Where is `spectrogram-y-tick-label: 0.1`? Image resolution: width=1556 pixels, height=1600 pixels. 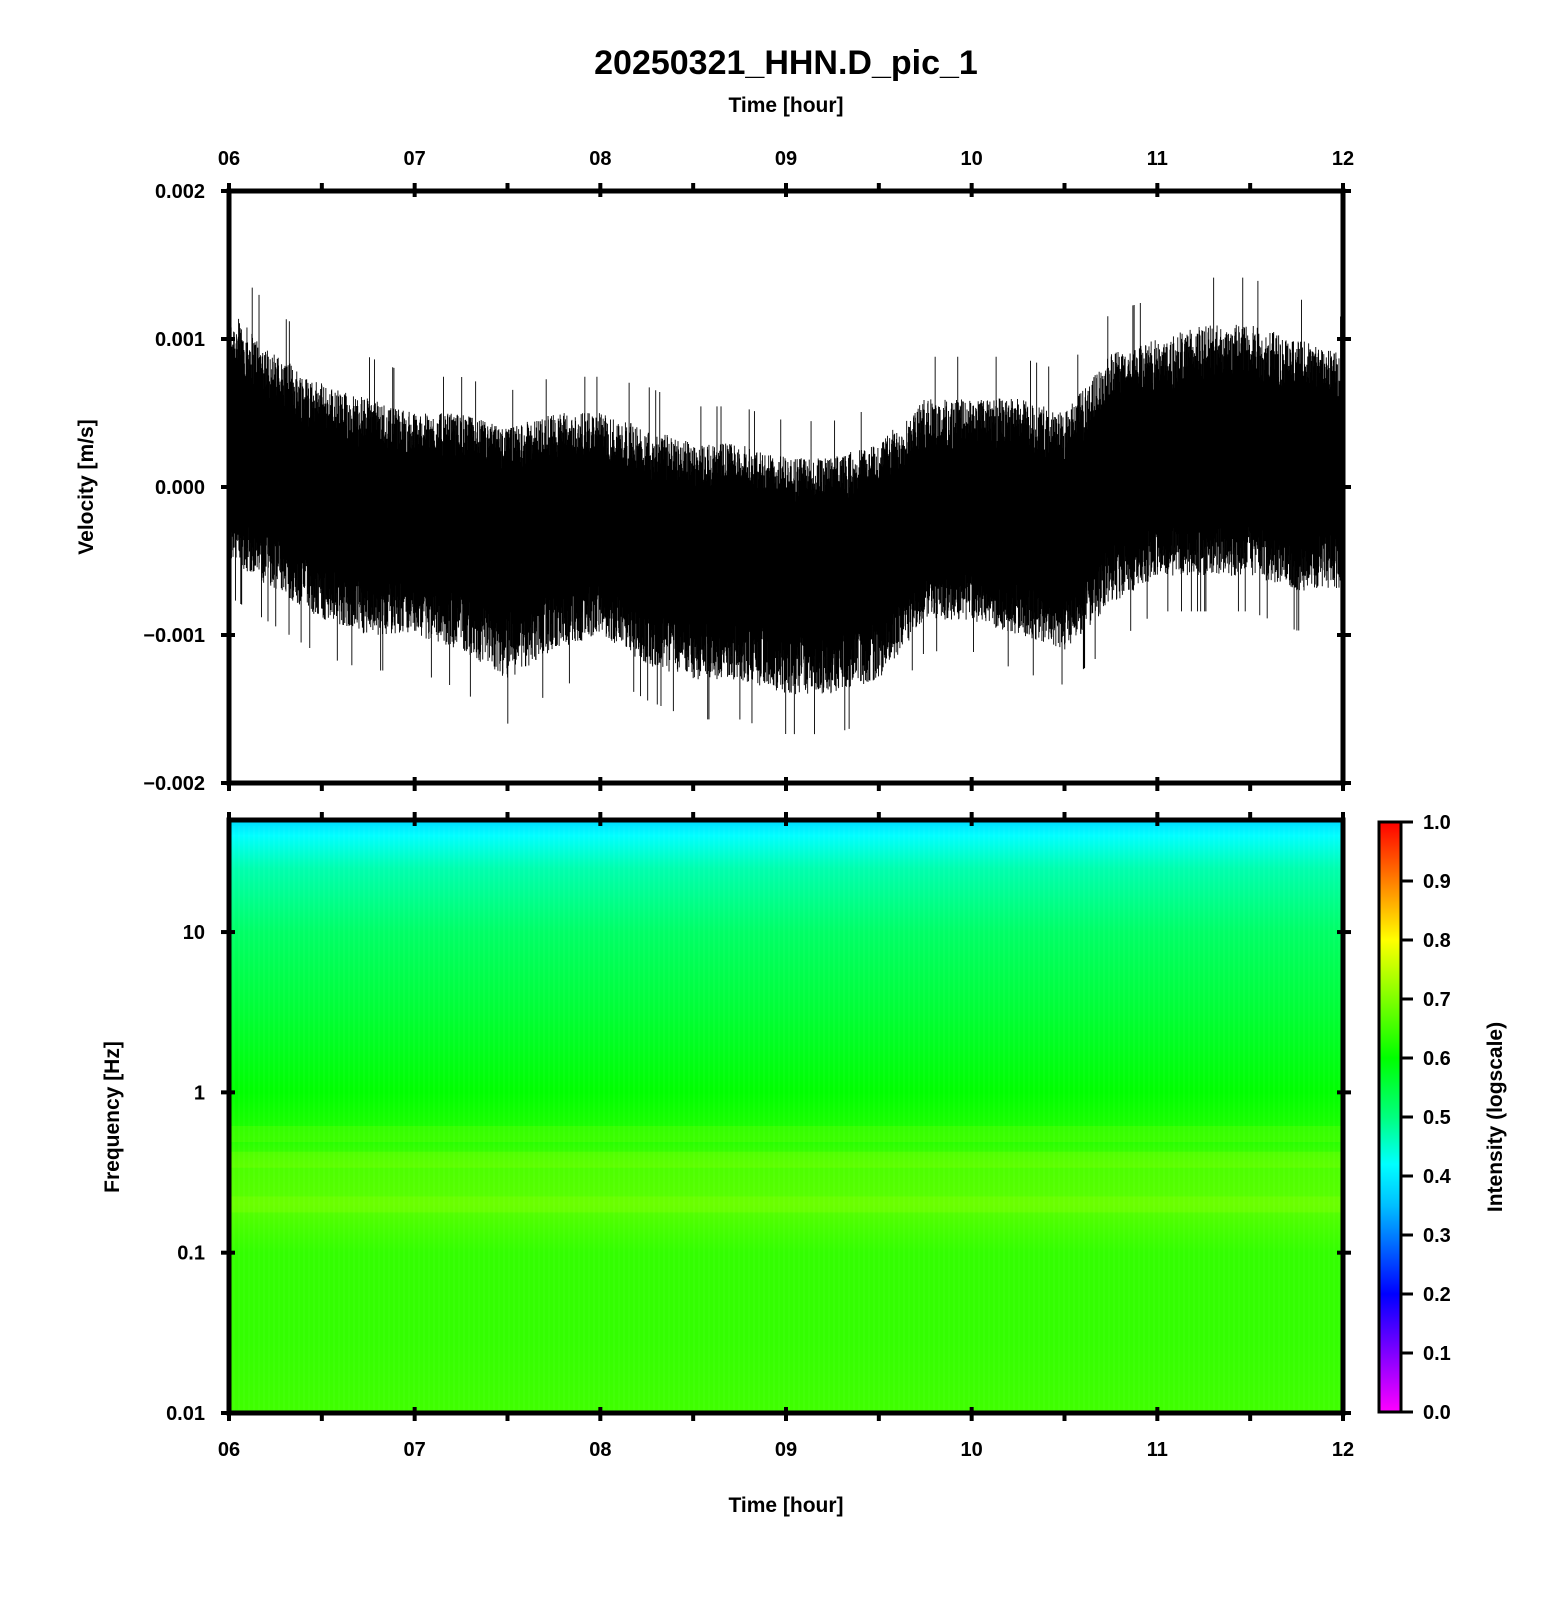
spectrogram-y-tick-label: 0.1 is located at coordinates (191, 1254).